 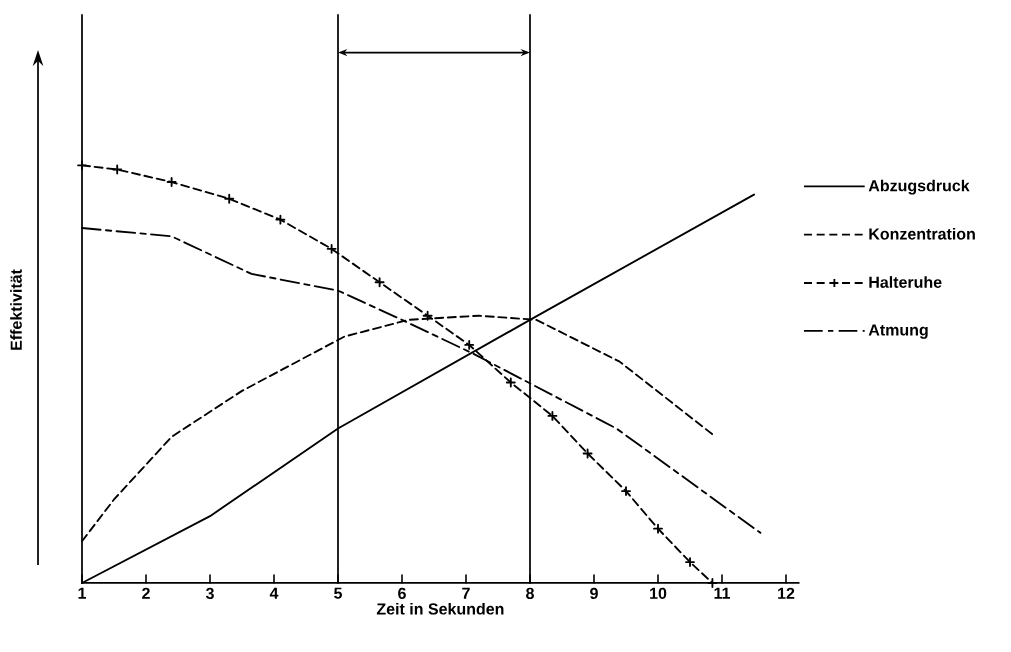 I want to click on x-axis-title: Zeit in Sekunden, so click(x=440, y=608).